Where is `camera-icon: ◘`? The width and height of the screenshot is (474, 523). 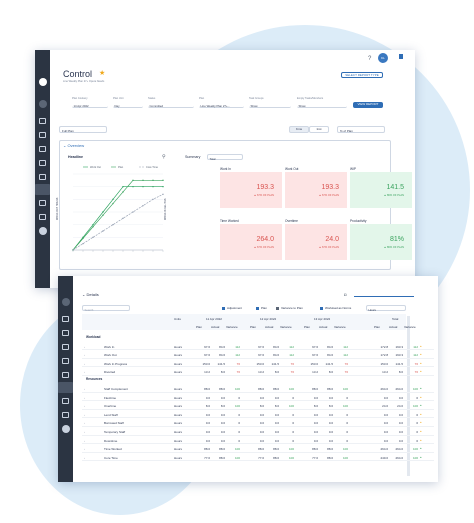
camera-icon: ◘ is located at coordinates (345, 294).